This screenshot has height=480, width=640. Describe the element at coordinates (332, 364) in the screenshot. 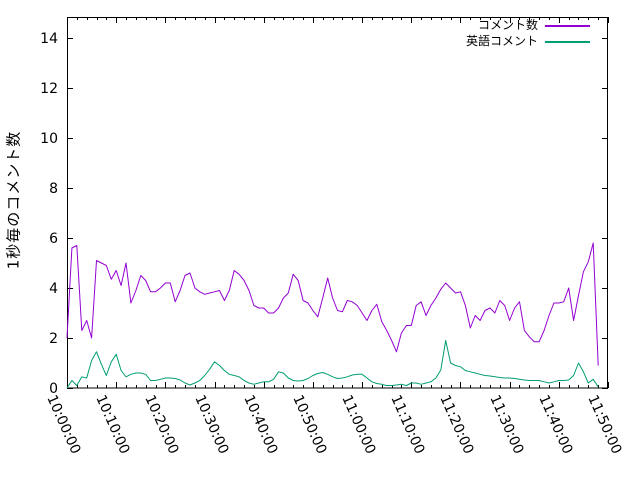

I see `series-line-english-comments` at that location.